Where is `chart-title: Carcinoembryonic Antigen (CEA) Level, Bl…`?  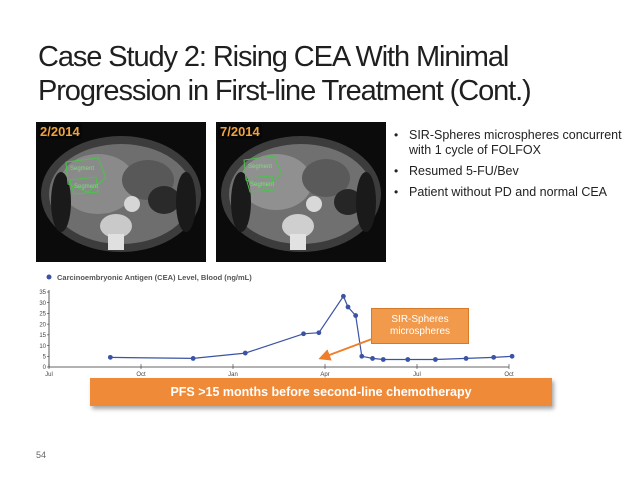
chart-title: Carcinoembryonic Antigen (CEA) Level, Bl… is located at coordinates (154, 277).